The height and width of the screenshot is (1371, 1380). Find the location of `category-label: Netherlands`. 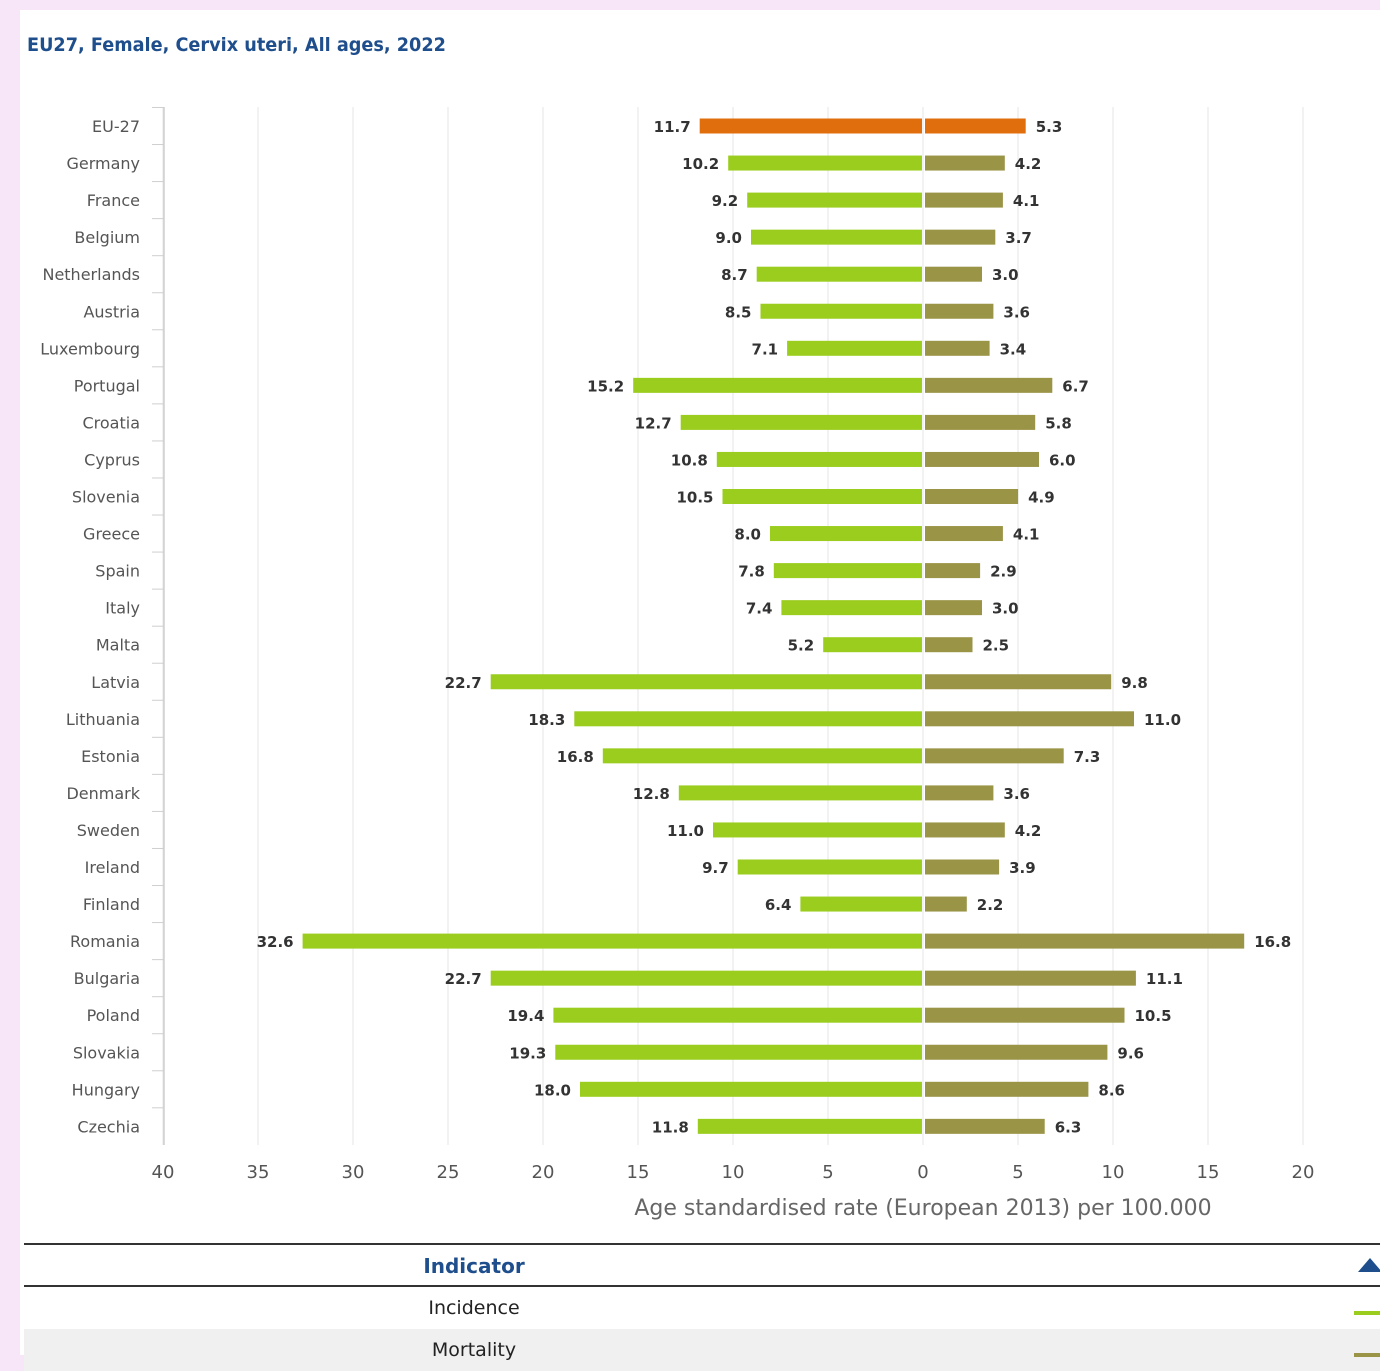

category-label: Netherlands is located at coordinates (91, 274).